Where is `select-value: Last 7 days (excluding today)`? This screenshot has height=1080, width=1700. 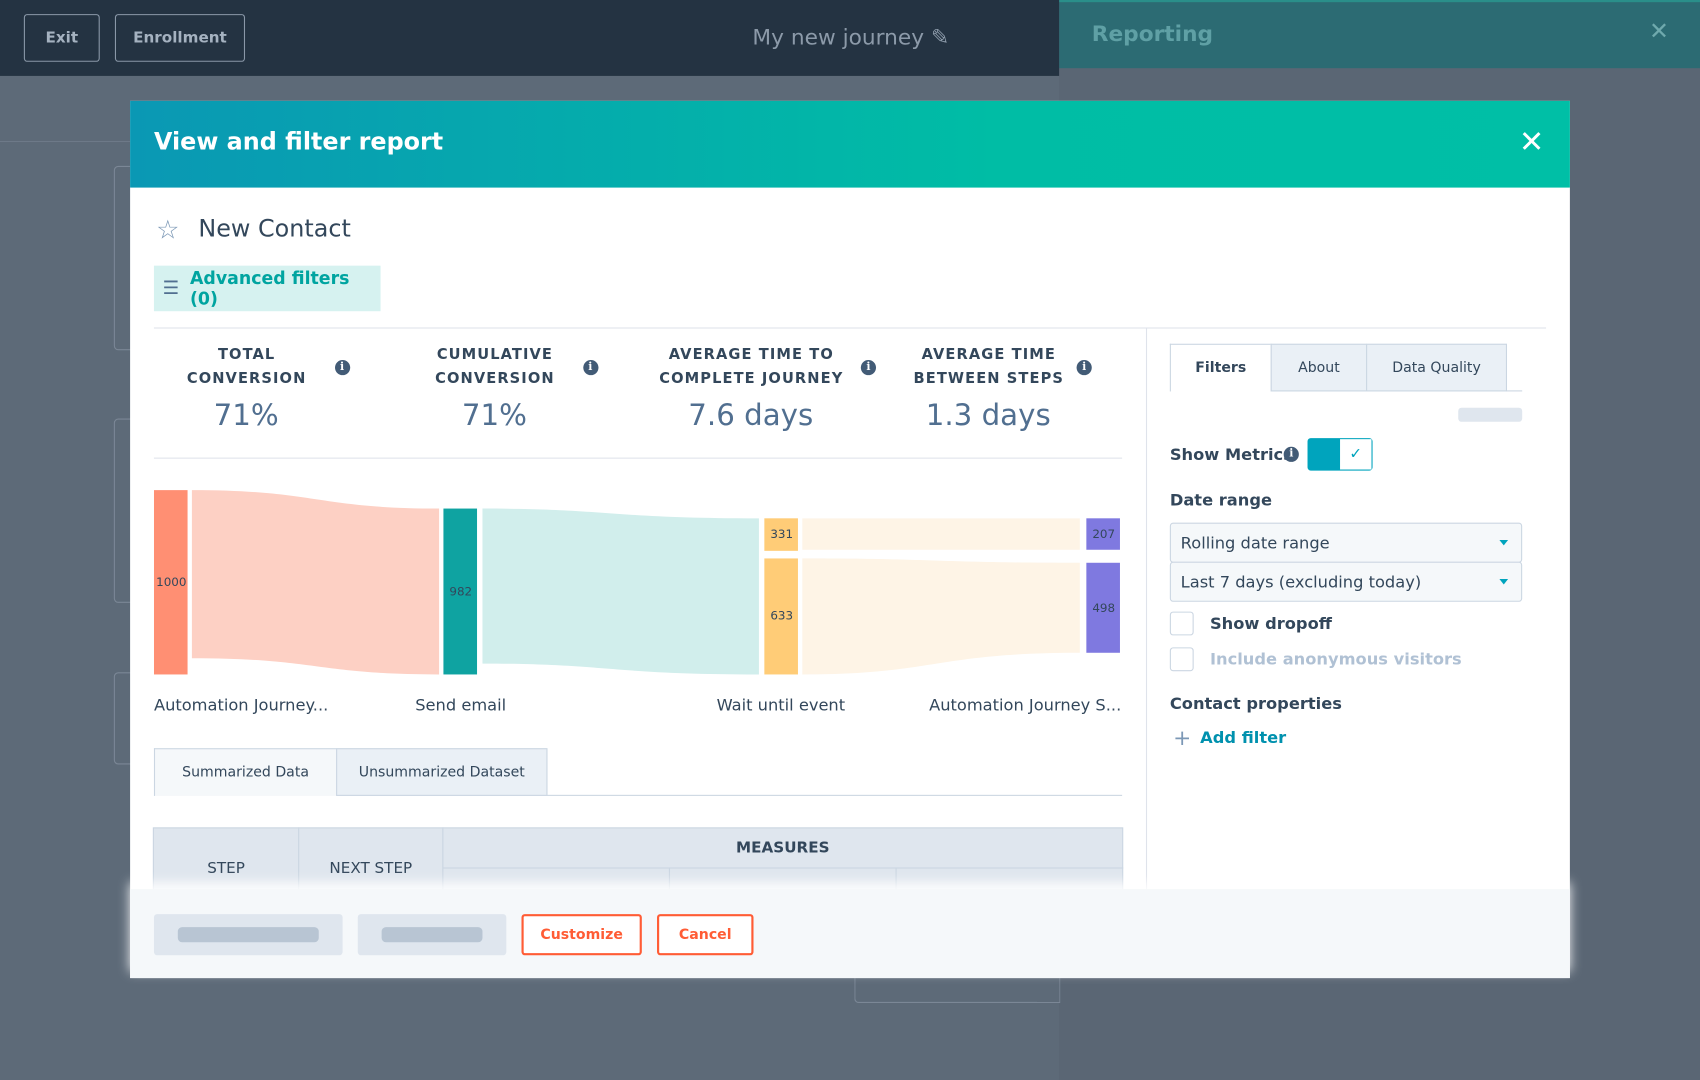 select-value: Last 7 days (excluding today) is located at coordinates (1301, 581).